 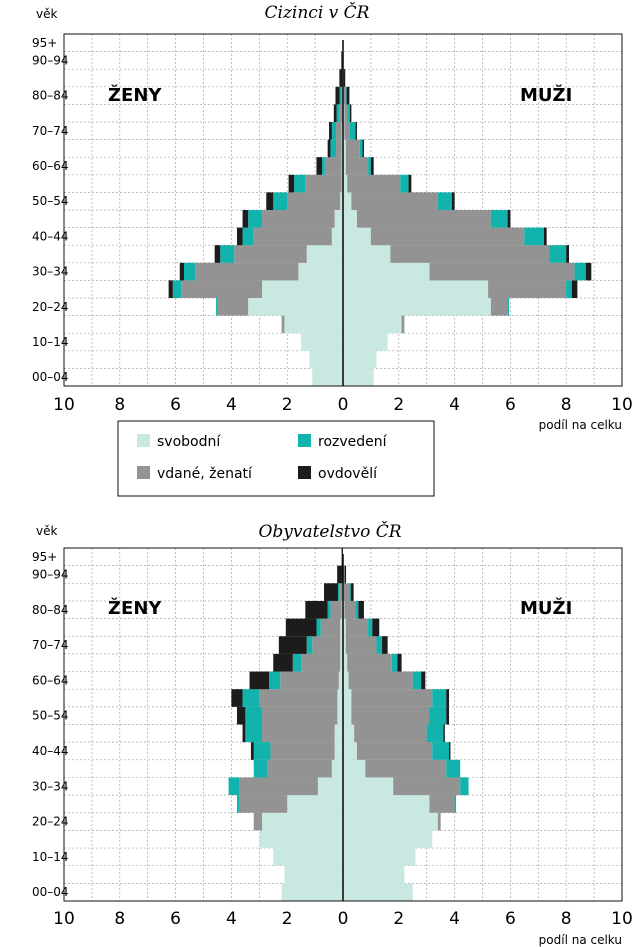 What do you see at coordinates (44, 43) in the screenshot?
I see `y-tick-label: 95+` at bounding box center [44, 43].